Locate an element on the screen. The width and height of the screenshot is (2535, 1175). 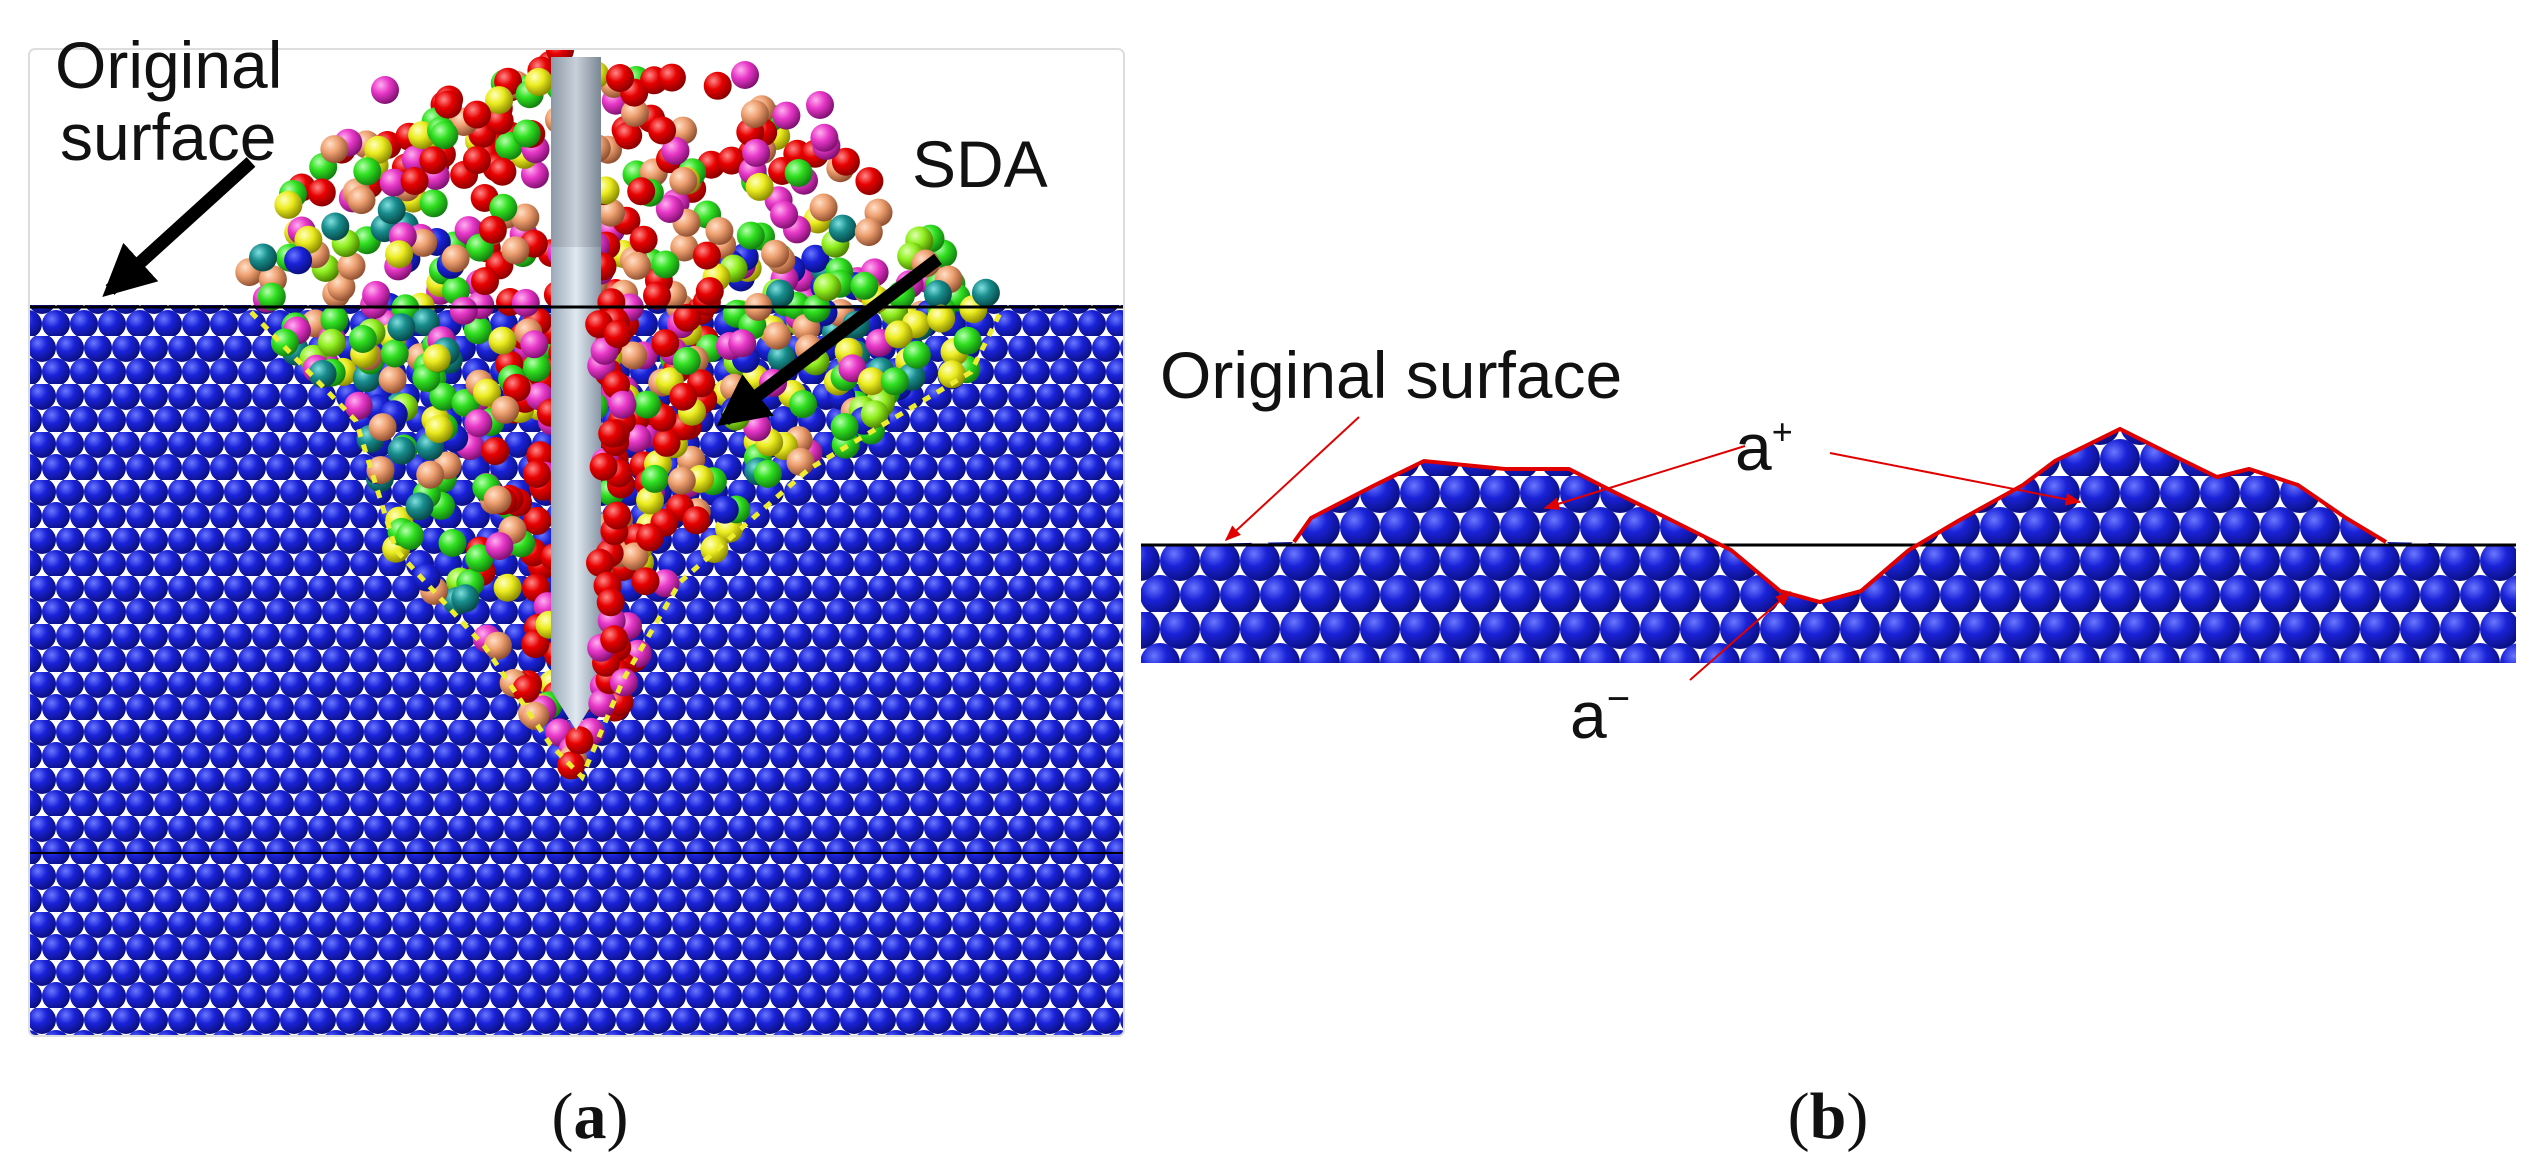
front-particles is located at coordinates (611, 505).